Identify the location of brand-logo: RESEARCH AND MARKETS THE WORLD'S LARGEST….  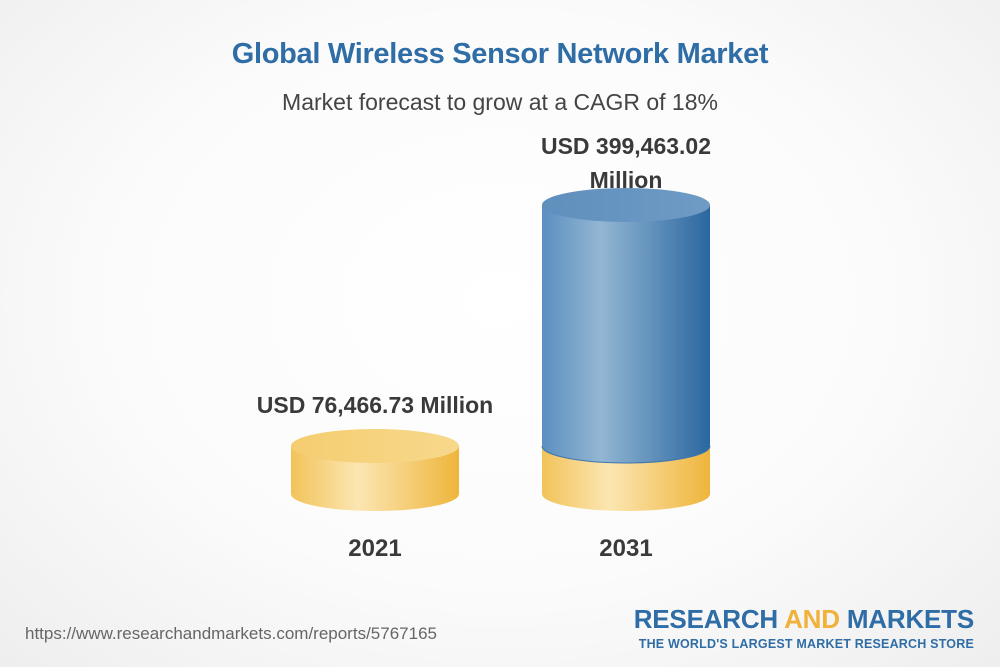
(804, 627).